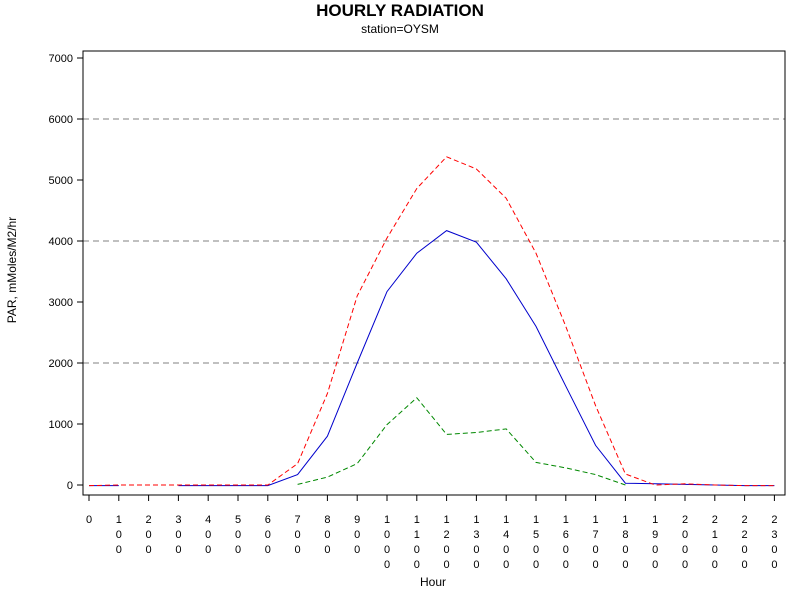  What do you see at coordinates (89, 520) in the screenshot?
I see `x-tick-label: 0` at bounding box center [89, 520].